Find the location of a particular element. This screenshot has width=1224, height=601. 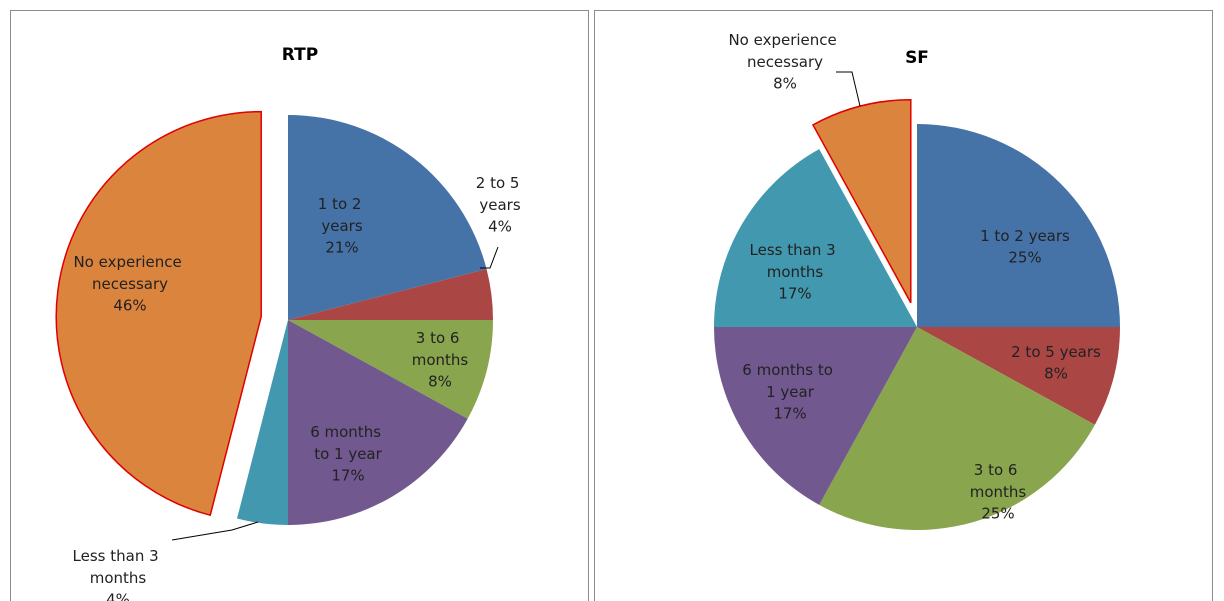

value-label: 21% is located at coordinates (341, 248).